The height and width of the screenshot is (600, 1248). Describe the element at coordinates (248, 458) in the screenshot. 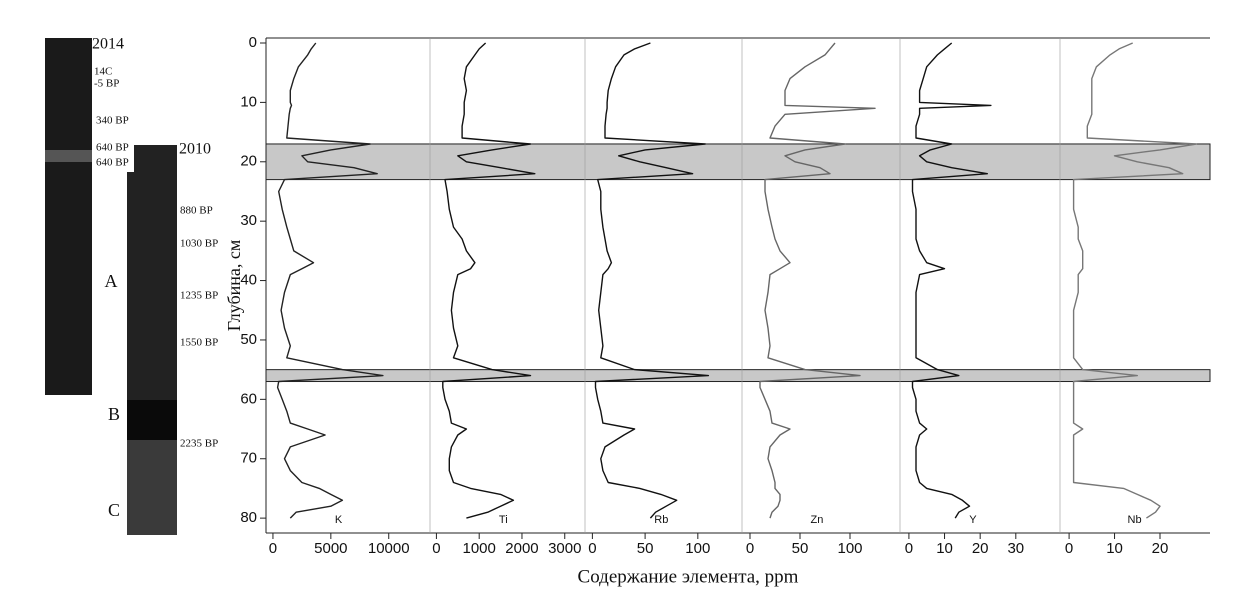

I see `y-tick-label: 70` at that location.